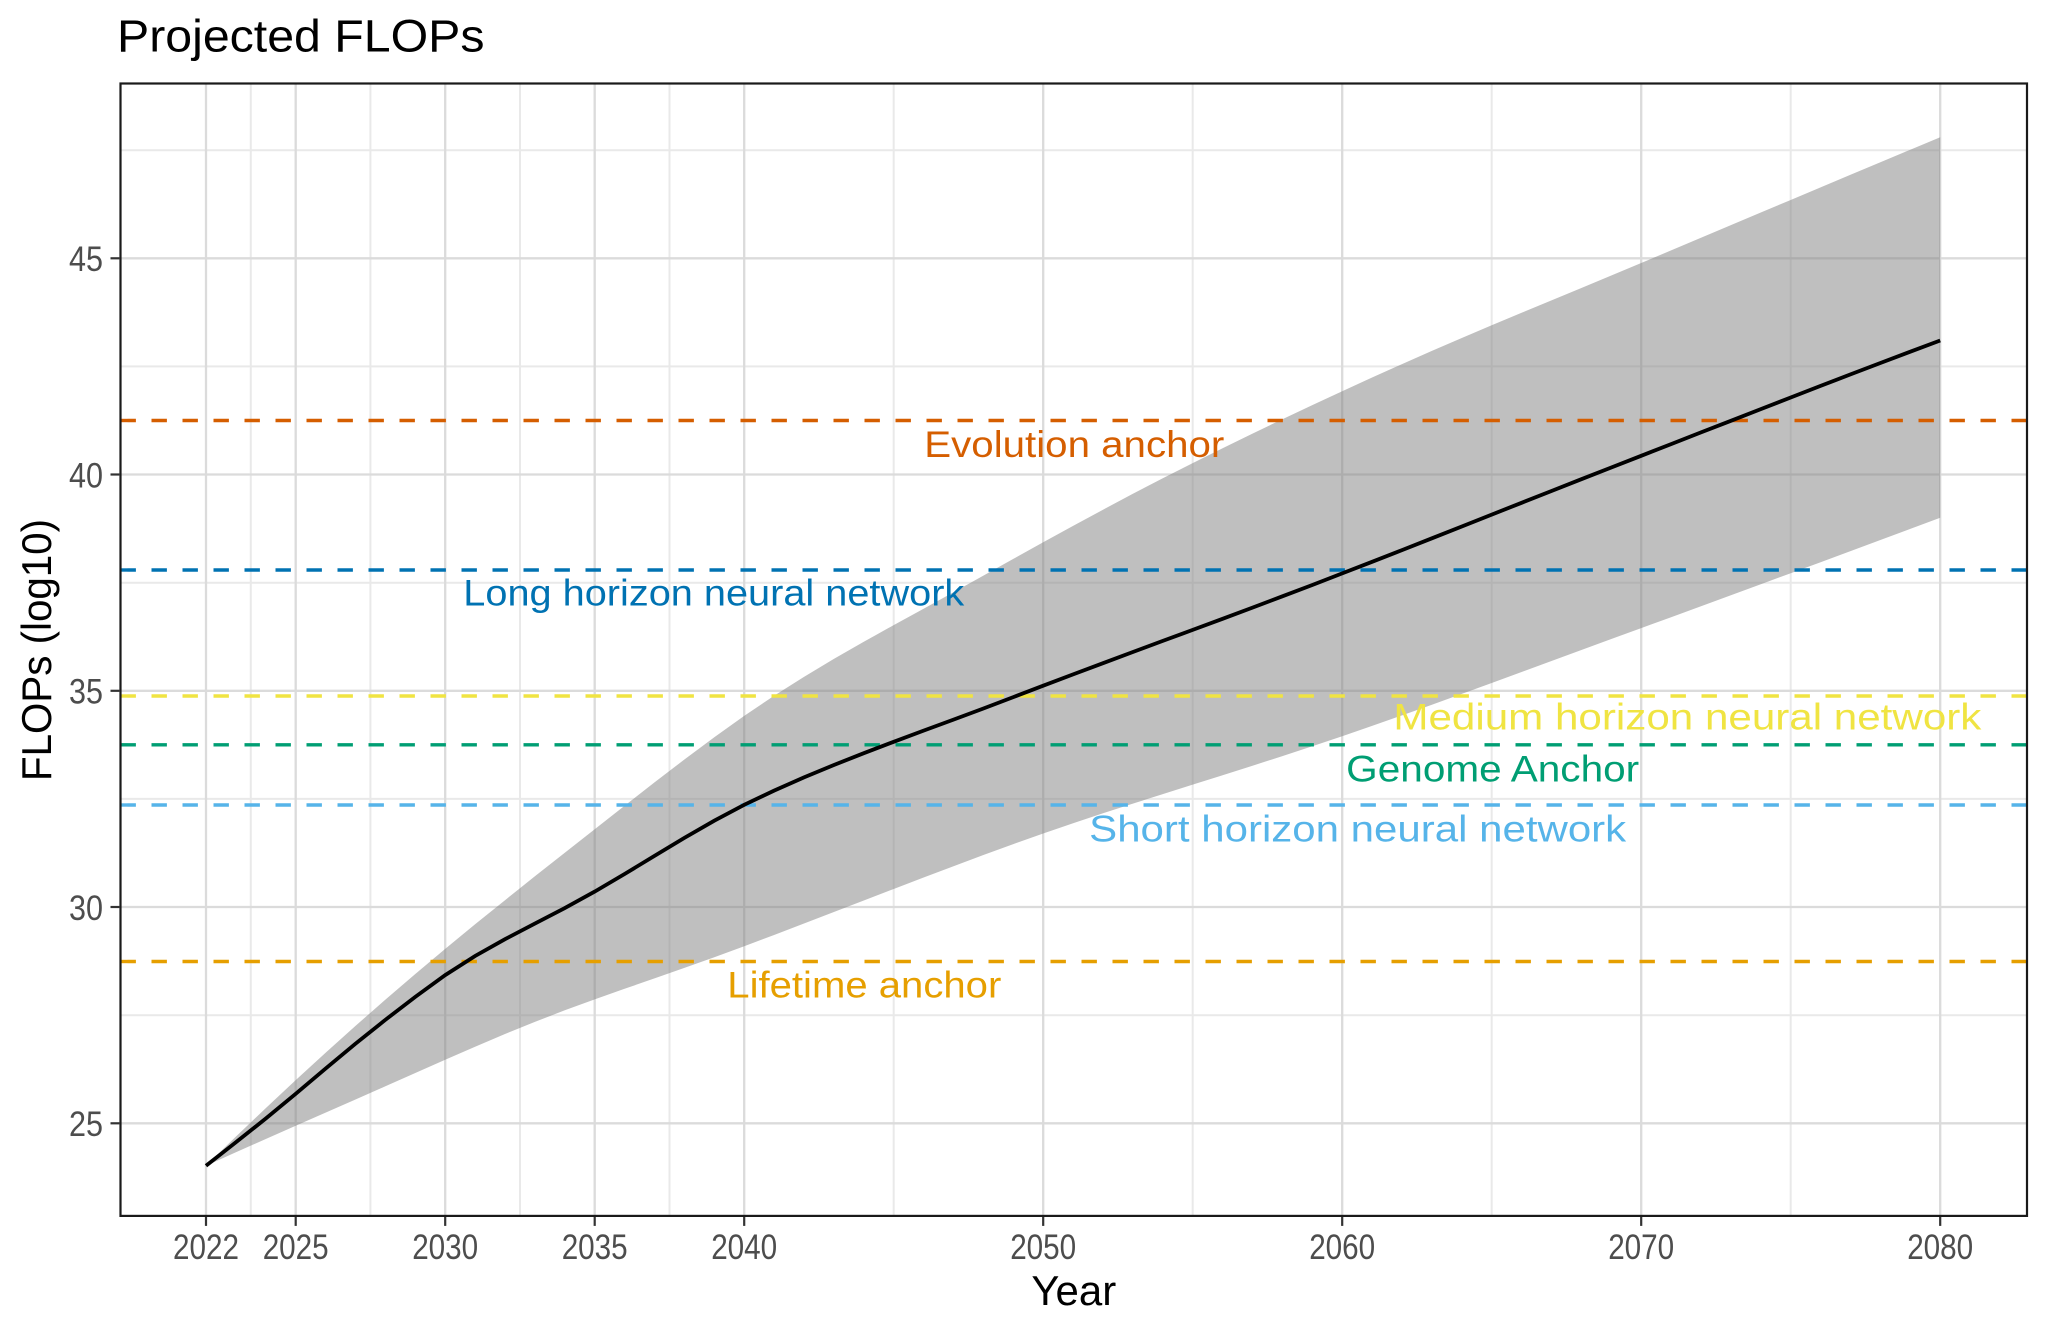  What do you see at coordinates (36, 650) in the screenshot?
I see `svg-text: FLOPs (log10)` at bounding box center [36, 650].